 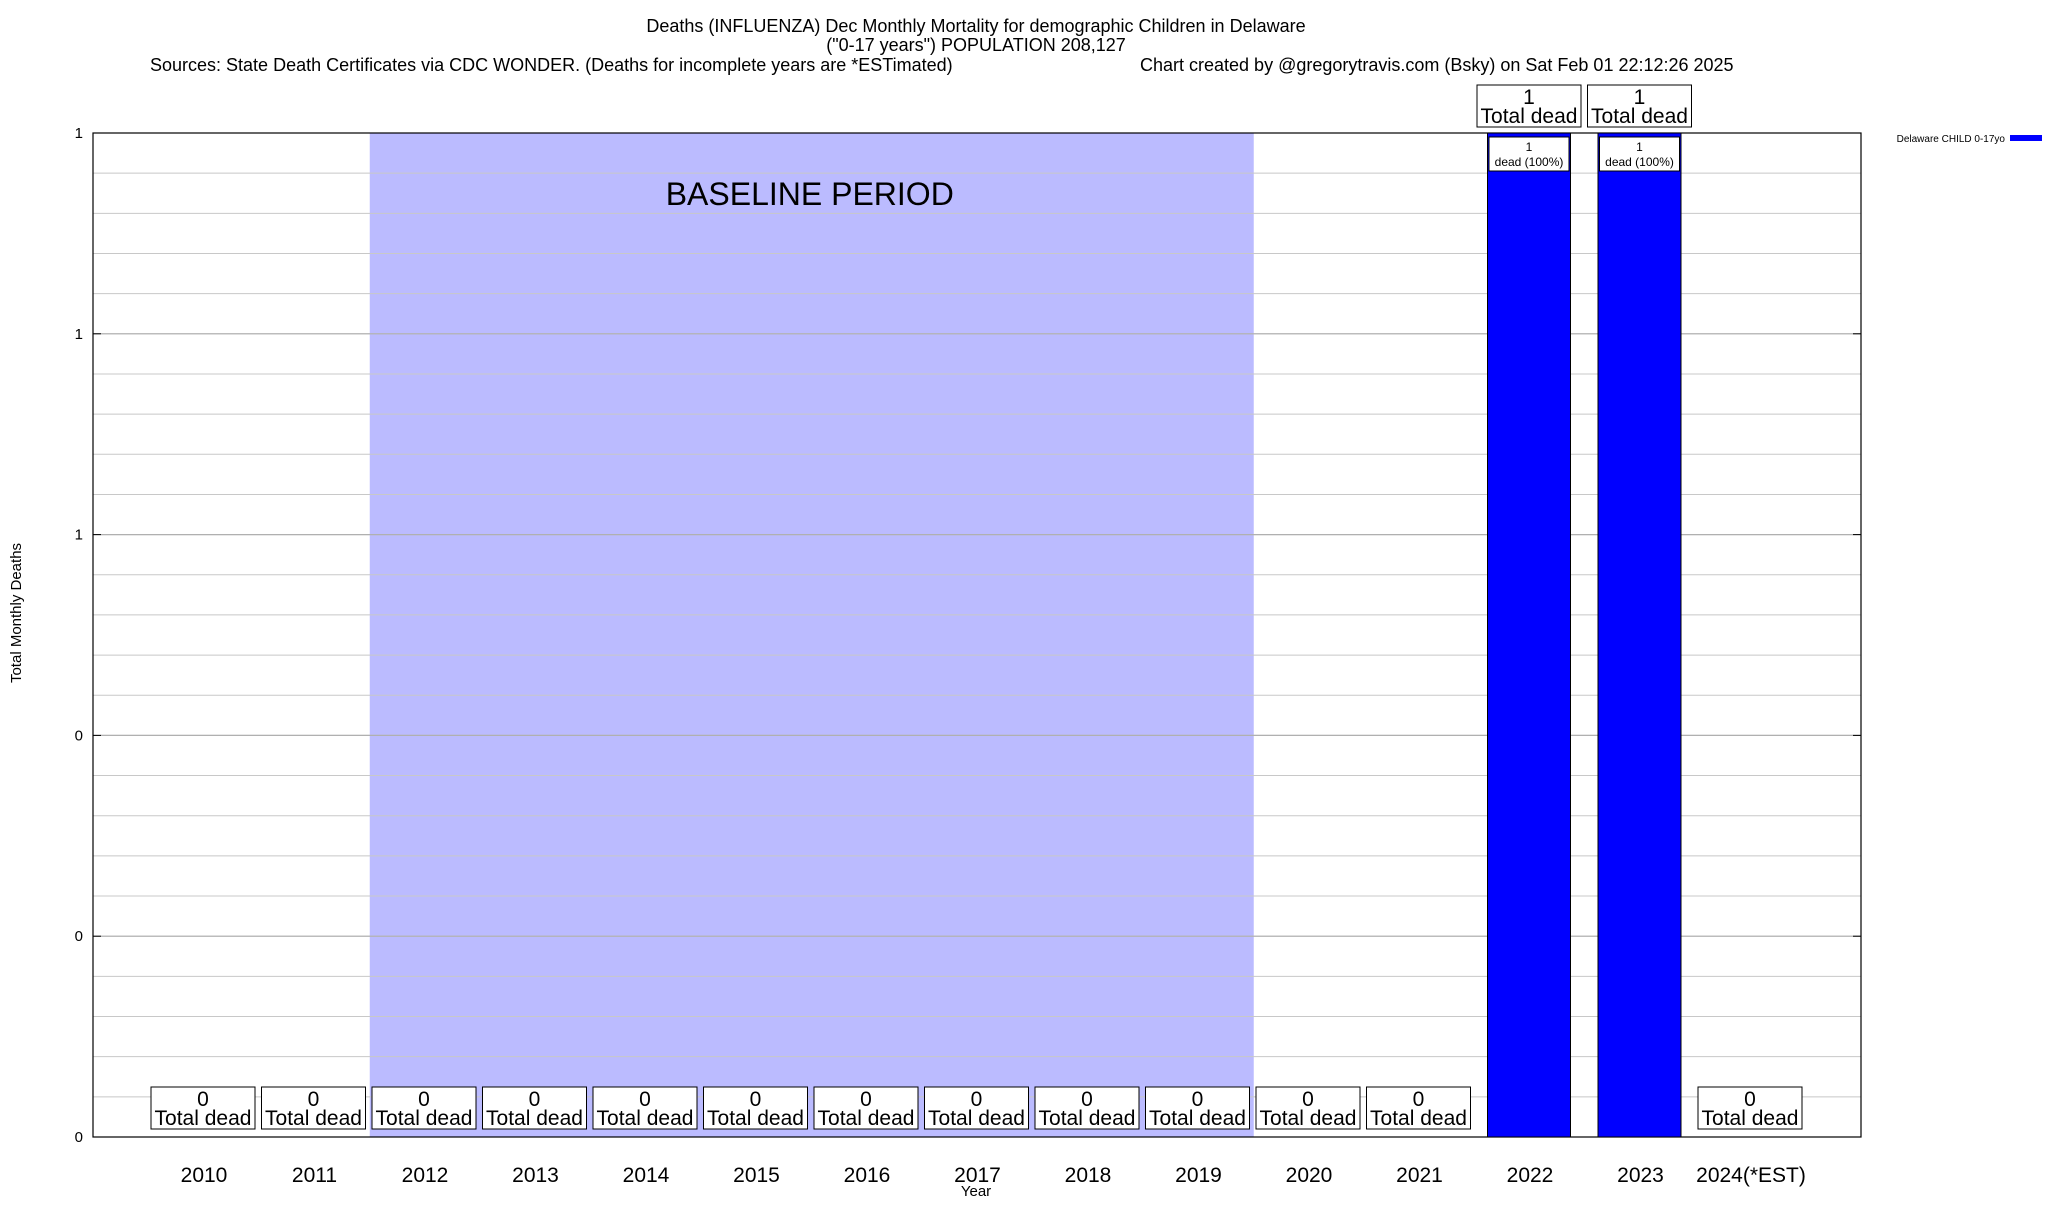 I want to click on baseline-period-label: BASELINE PERIOD, so click(x=810, y=194).